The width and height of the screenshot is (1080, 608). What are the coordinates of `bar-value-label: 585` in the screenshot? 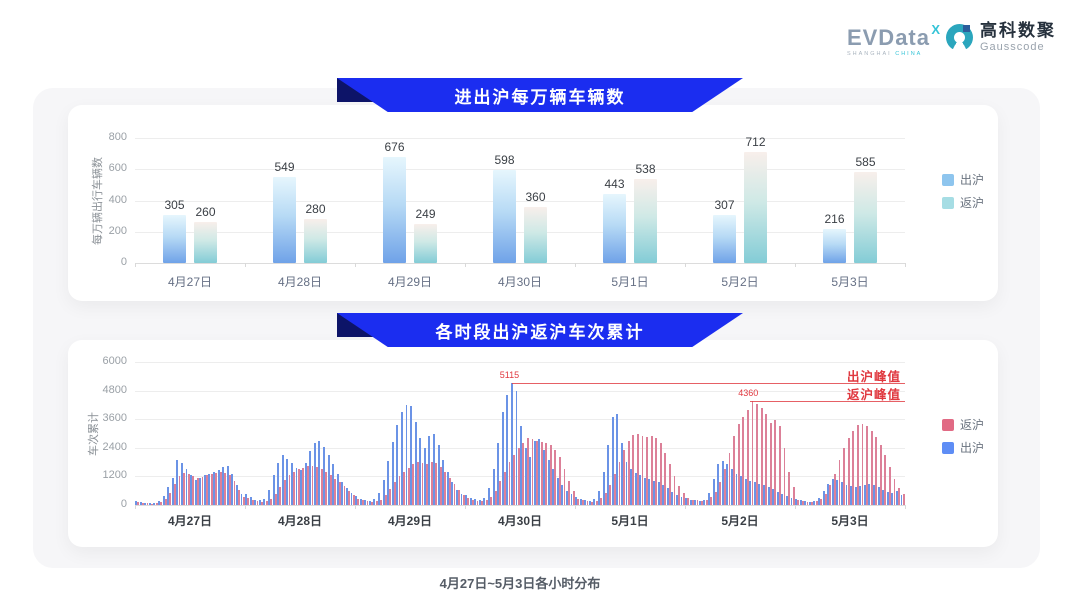 It's located at (865, 161).